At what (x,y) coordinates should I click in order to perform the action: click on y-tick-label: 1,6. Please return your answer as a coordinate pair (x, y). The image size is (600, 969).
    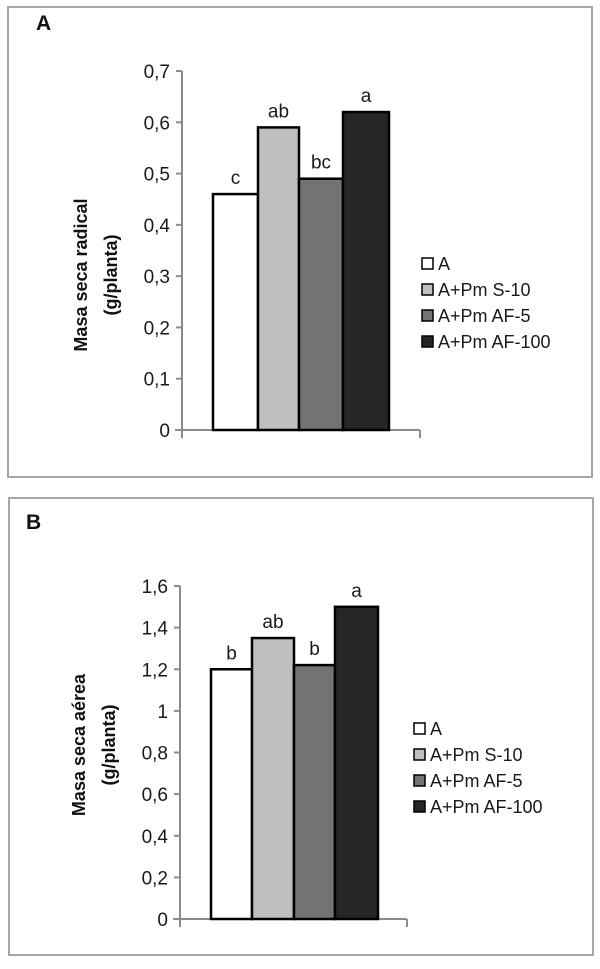
    Looking at the image, I should click on (155, 587).